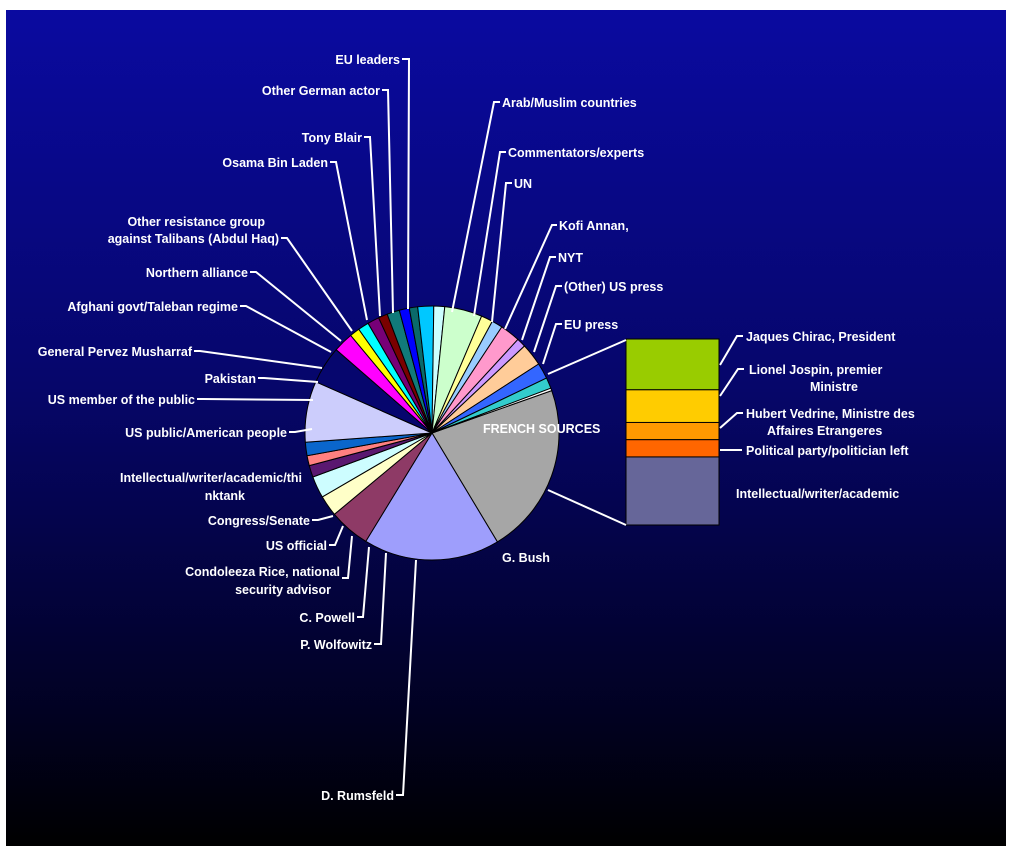 The image size is (1011, 852). I want to click on label-us-official: US official, so click(296, 546).